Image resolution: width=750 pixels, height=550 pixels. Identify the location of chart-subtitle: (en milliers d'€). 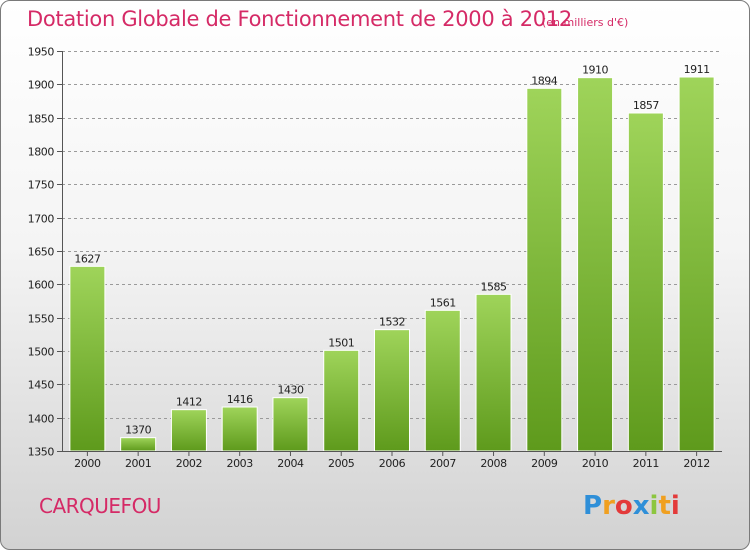
(585, 22).